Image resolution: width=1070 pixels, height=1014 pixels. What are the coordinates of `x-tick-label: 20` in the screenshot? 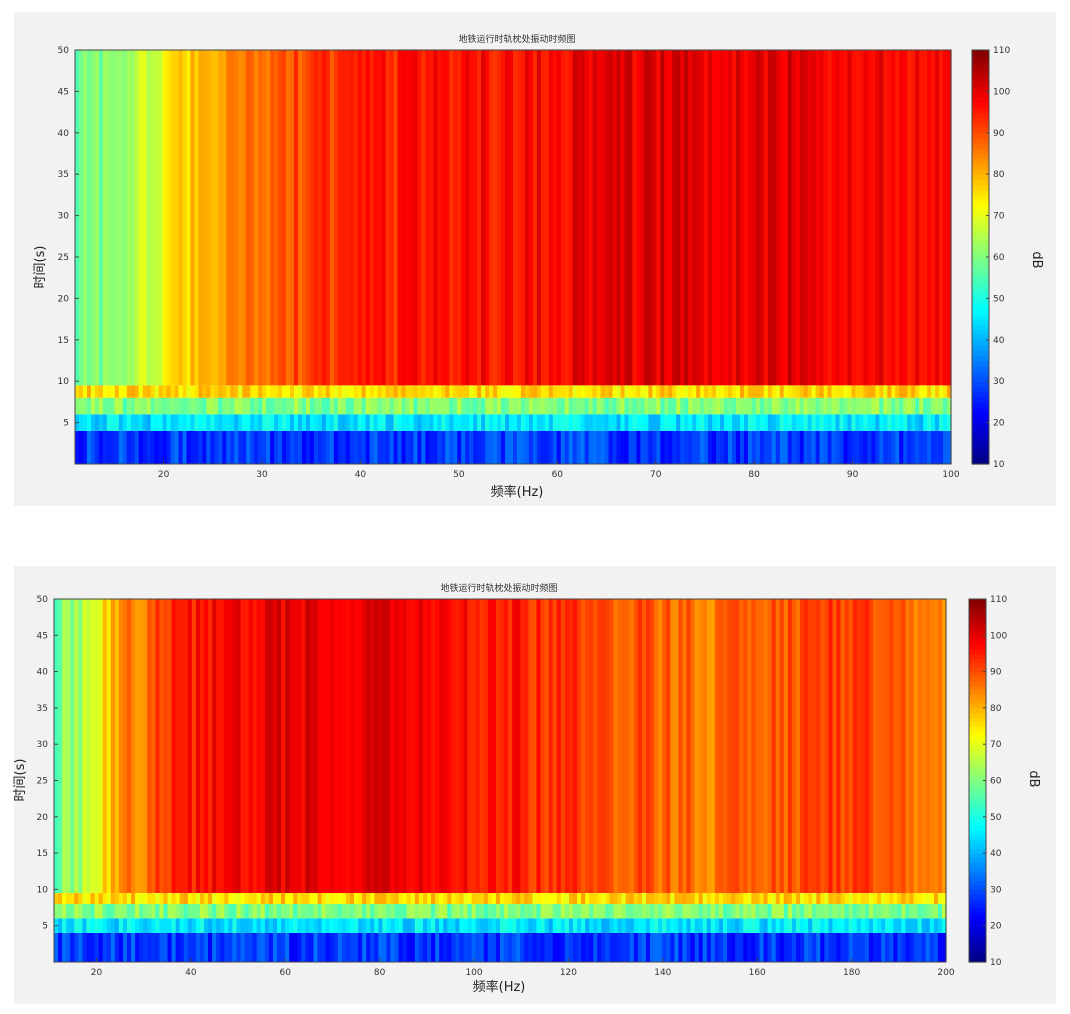 It's located at (97, 973).